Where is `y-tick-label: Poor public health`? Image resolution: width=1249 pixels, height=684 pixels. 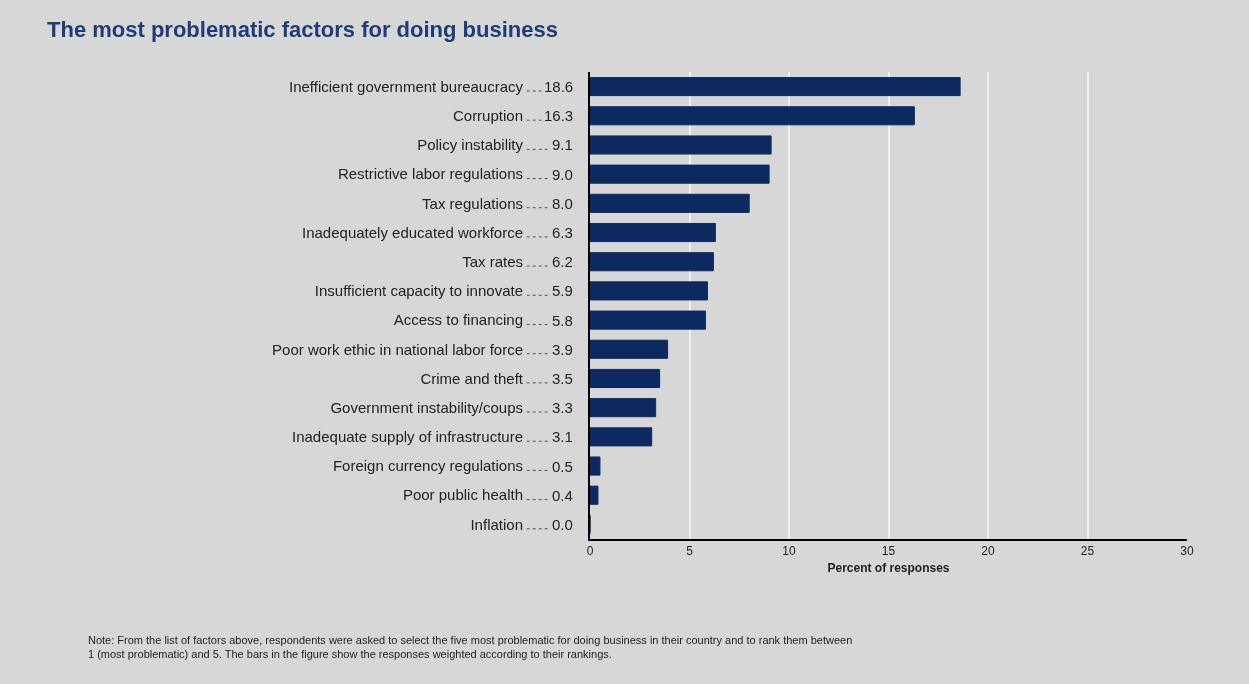 y-tick-label: Poor public health is located at coordinates (462, 495).